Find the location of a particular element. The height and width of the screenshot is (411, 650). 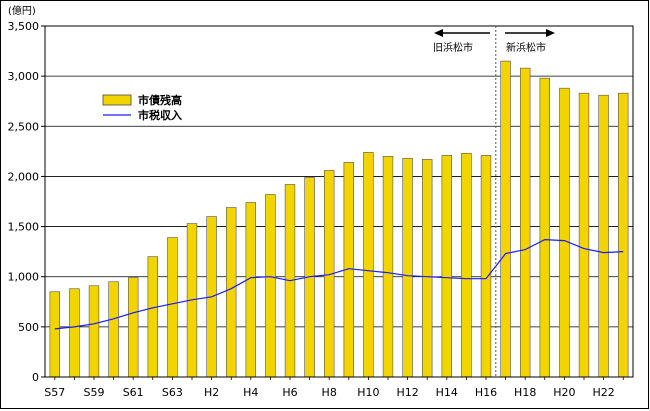

x-tick-label: S59 is located at coordinates (94, 392).